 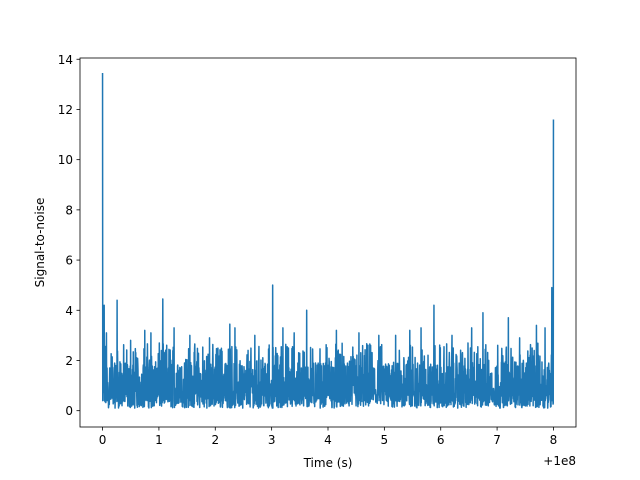 I want to click on y-tick-label: 10, so click(x=65, y=160).